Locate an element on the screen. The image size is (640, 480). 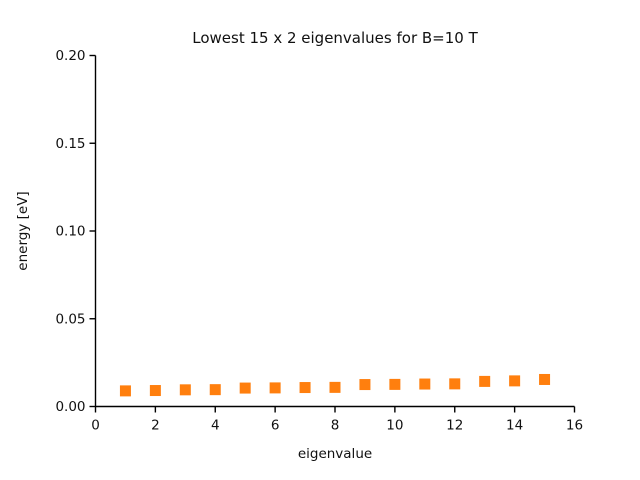
y-tick-label: 0.20 is located at coordinates (70, 56).